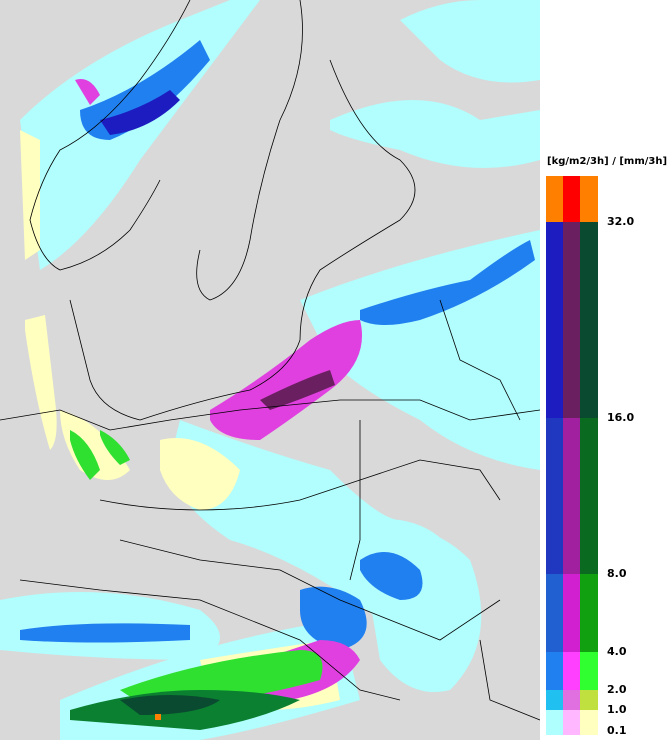 The image size is (669, 740). Describe the element at coordinates (617, 689) in the screenshot. I see `legend-tick-label: 2.0` at that location.